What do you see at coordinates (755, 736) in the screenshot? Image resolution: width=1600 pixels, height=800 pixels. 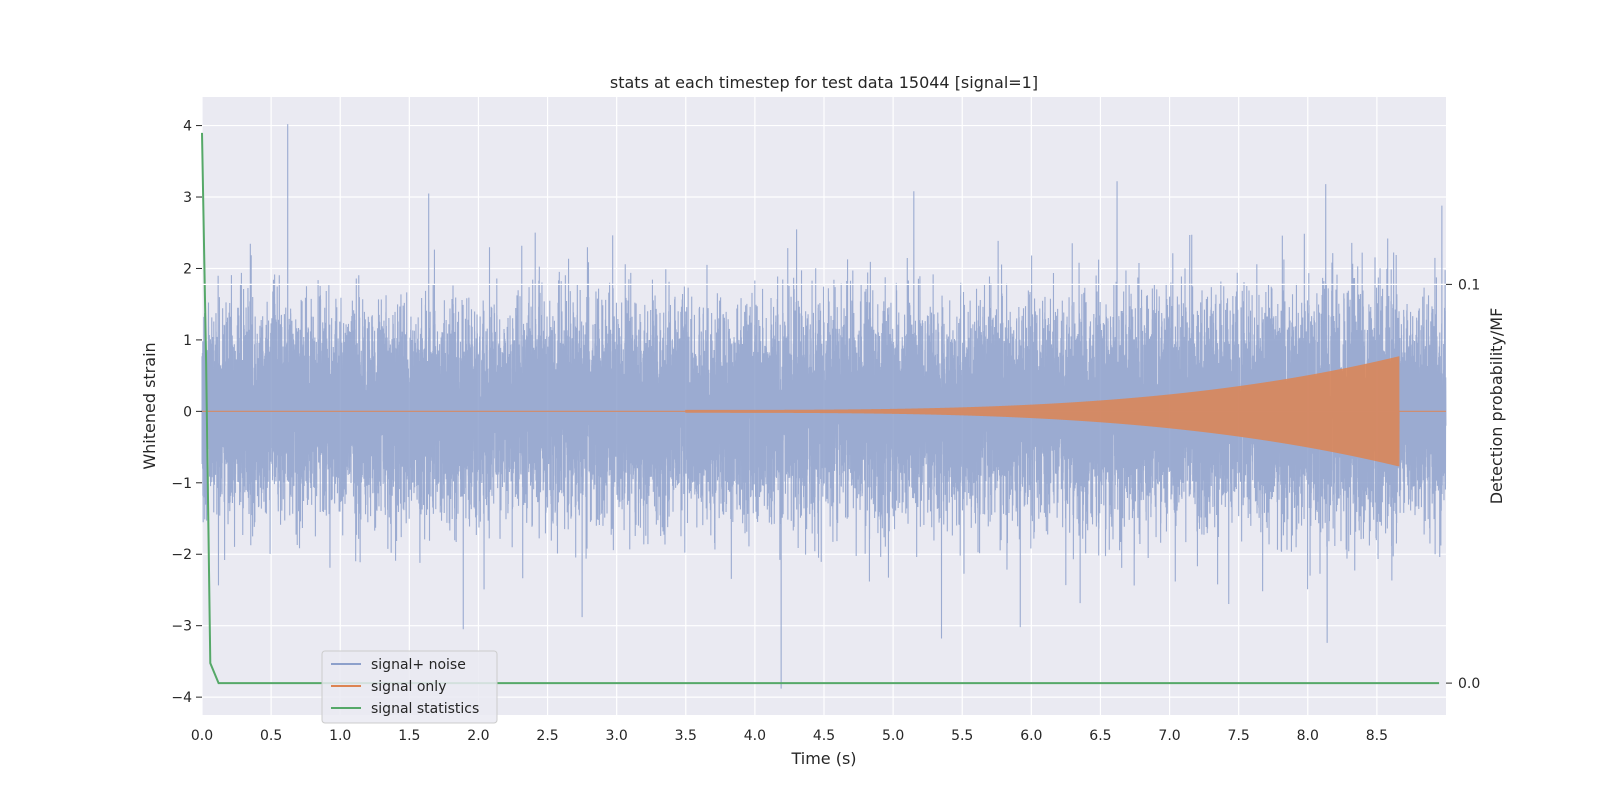 I see `x-tick-label: 4.0` at bounding box center [755, 736].